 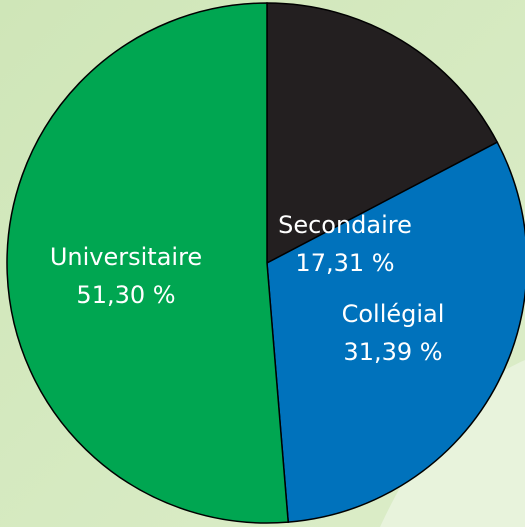 What do you see at coordinates (345, 225) in the screenshot?
I see `slice-label: Secondaire` at bounding box center [345, 225].